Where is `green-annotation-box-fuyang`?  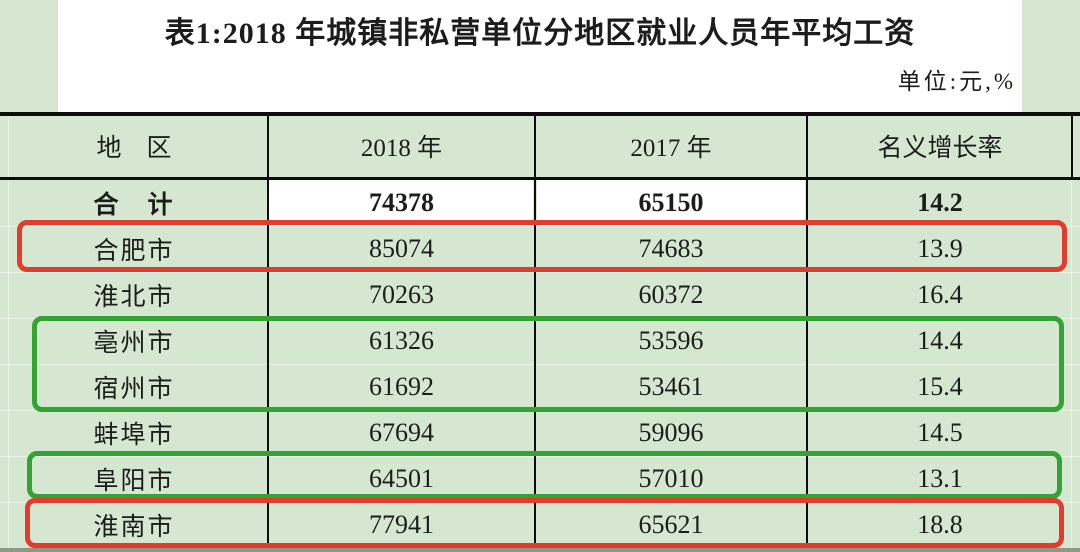 green-annotation-box-fuyang is located at coordinates (544, 475).